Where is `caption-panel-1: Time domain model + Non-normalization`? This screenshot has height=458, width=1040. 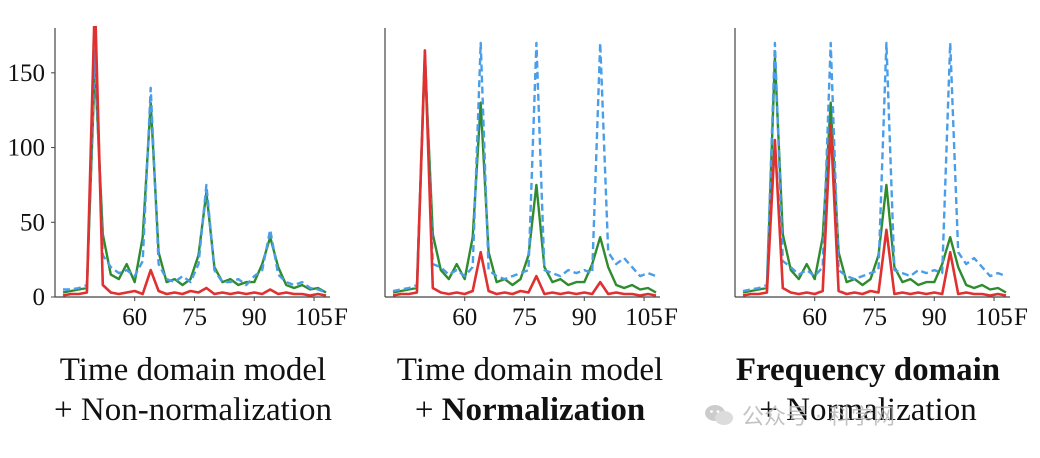
caption-panel-1: Time domain model + Non-normalization is located at coordinates (193, 390).